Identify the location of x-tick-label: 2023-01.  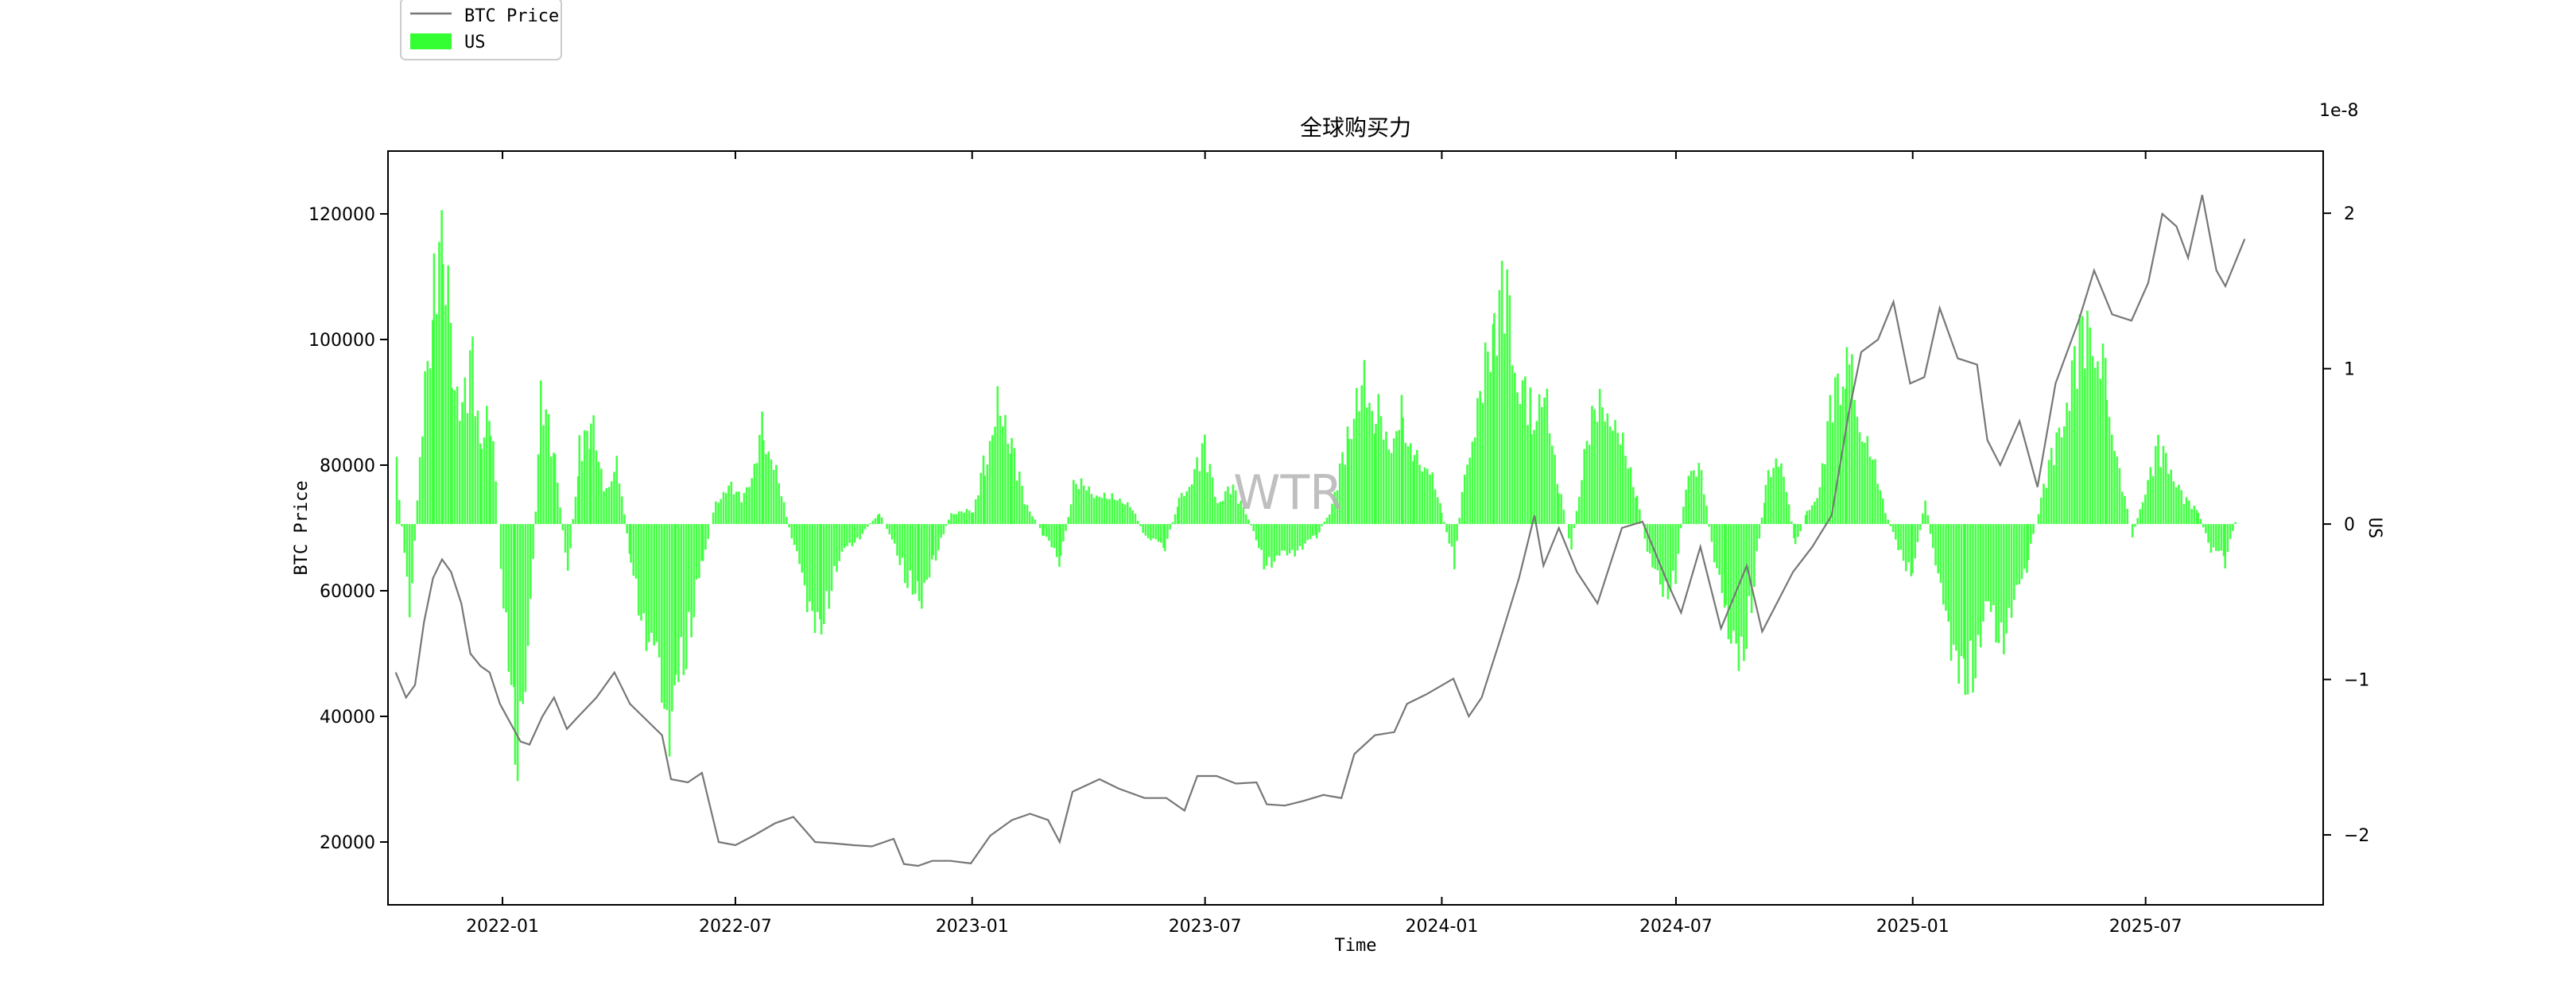
(972, 927).